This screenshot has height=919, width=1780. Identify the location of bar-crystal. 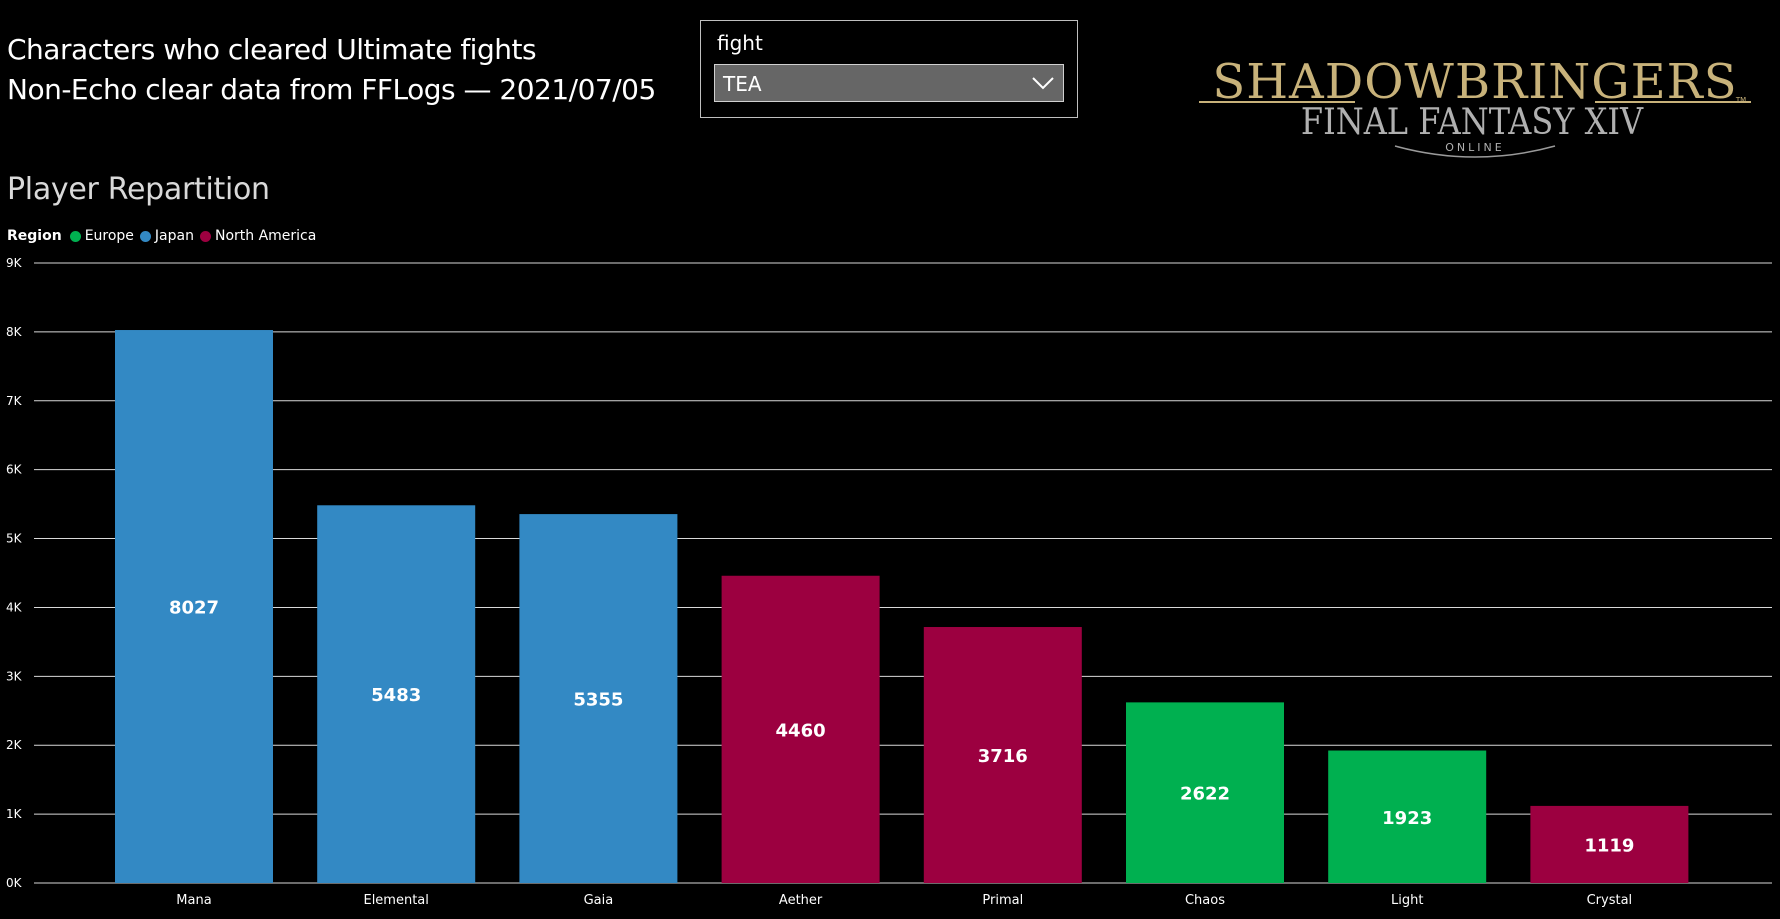
(1609, 844).